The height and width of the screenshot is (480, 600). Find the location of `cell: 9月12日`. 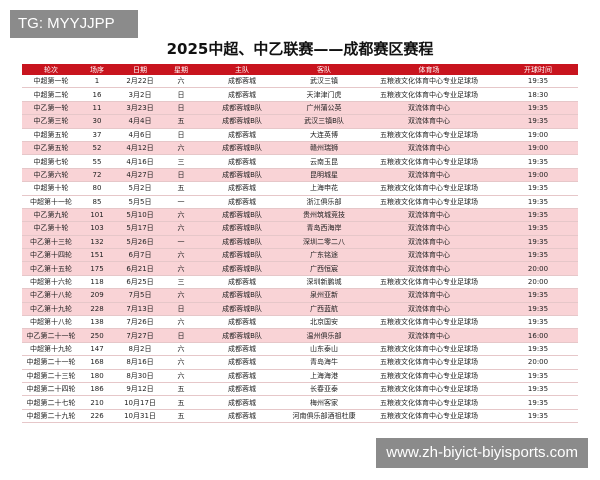

cell: 9月12日 is located at coordinates (140, 389).